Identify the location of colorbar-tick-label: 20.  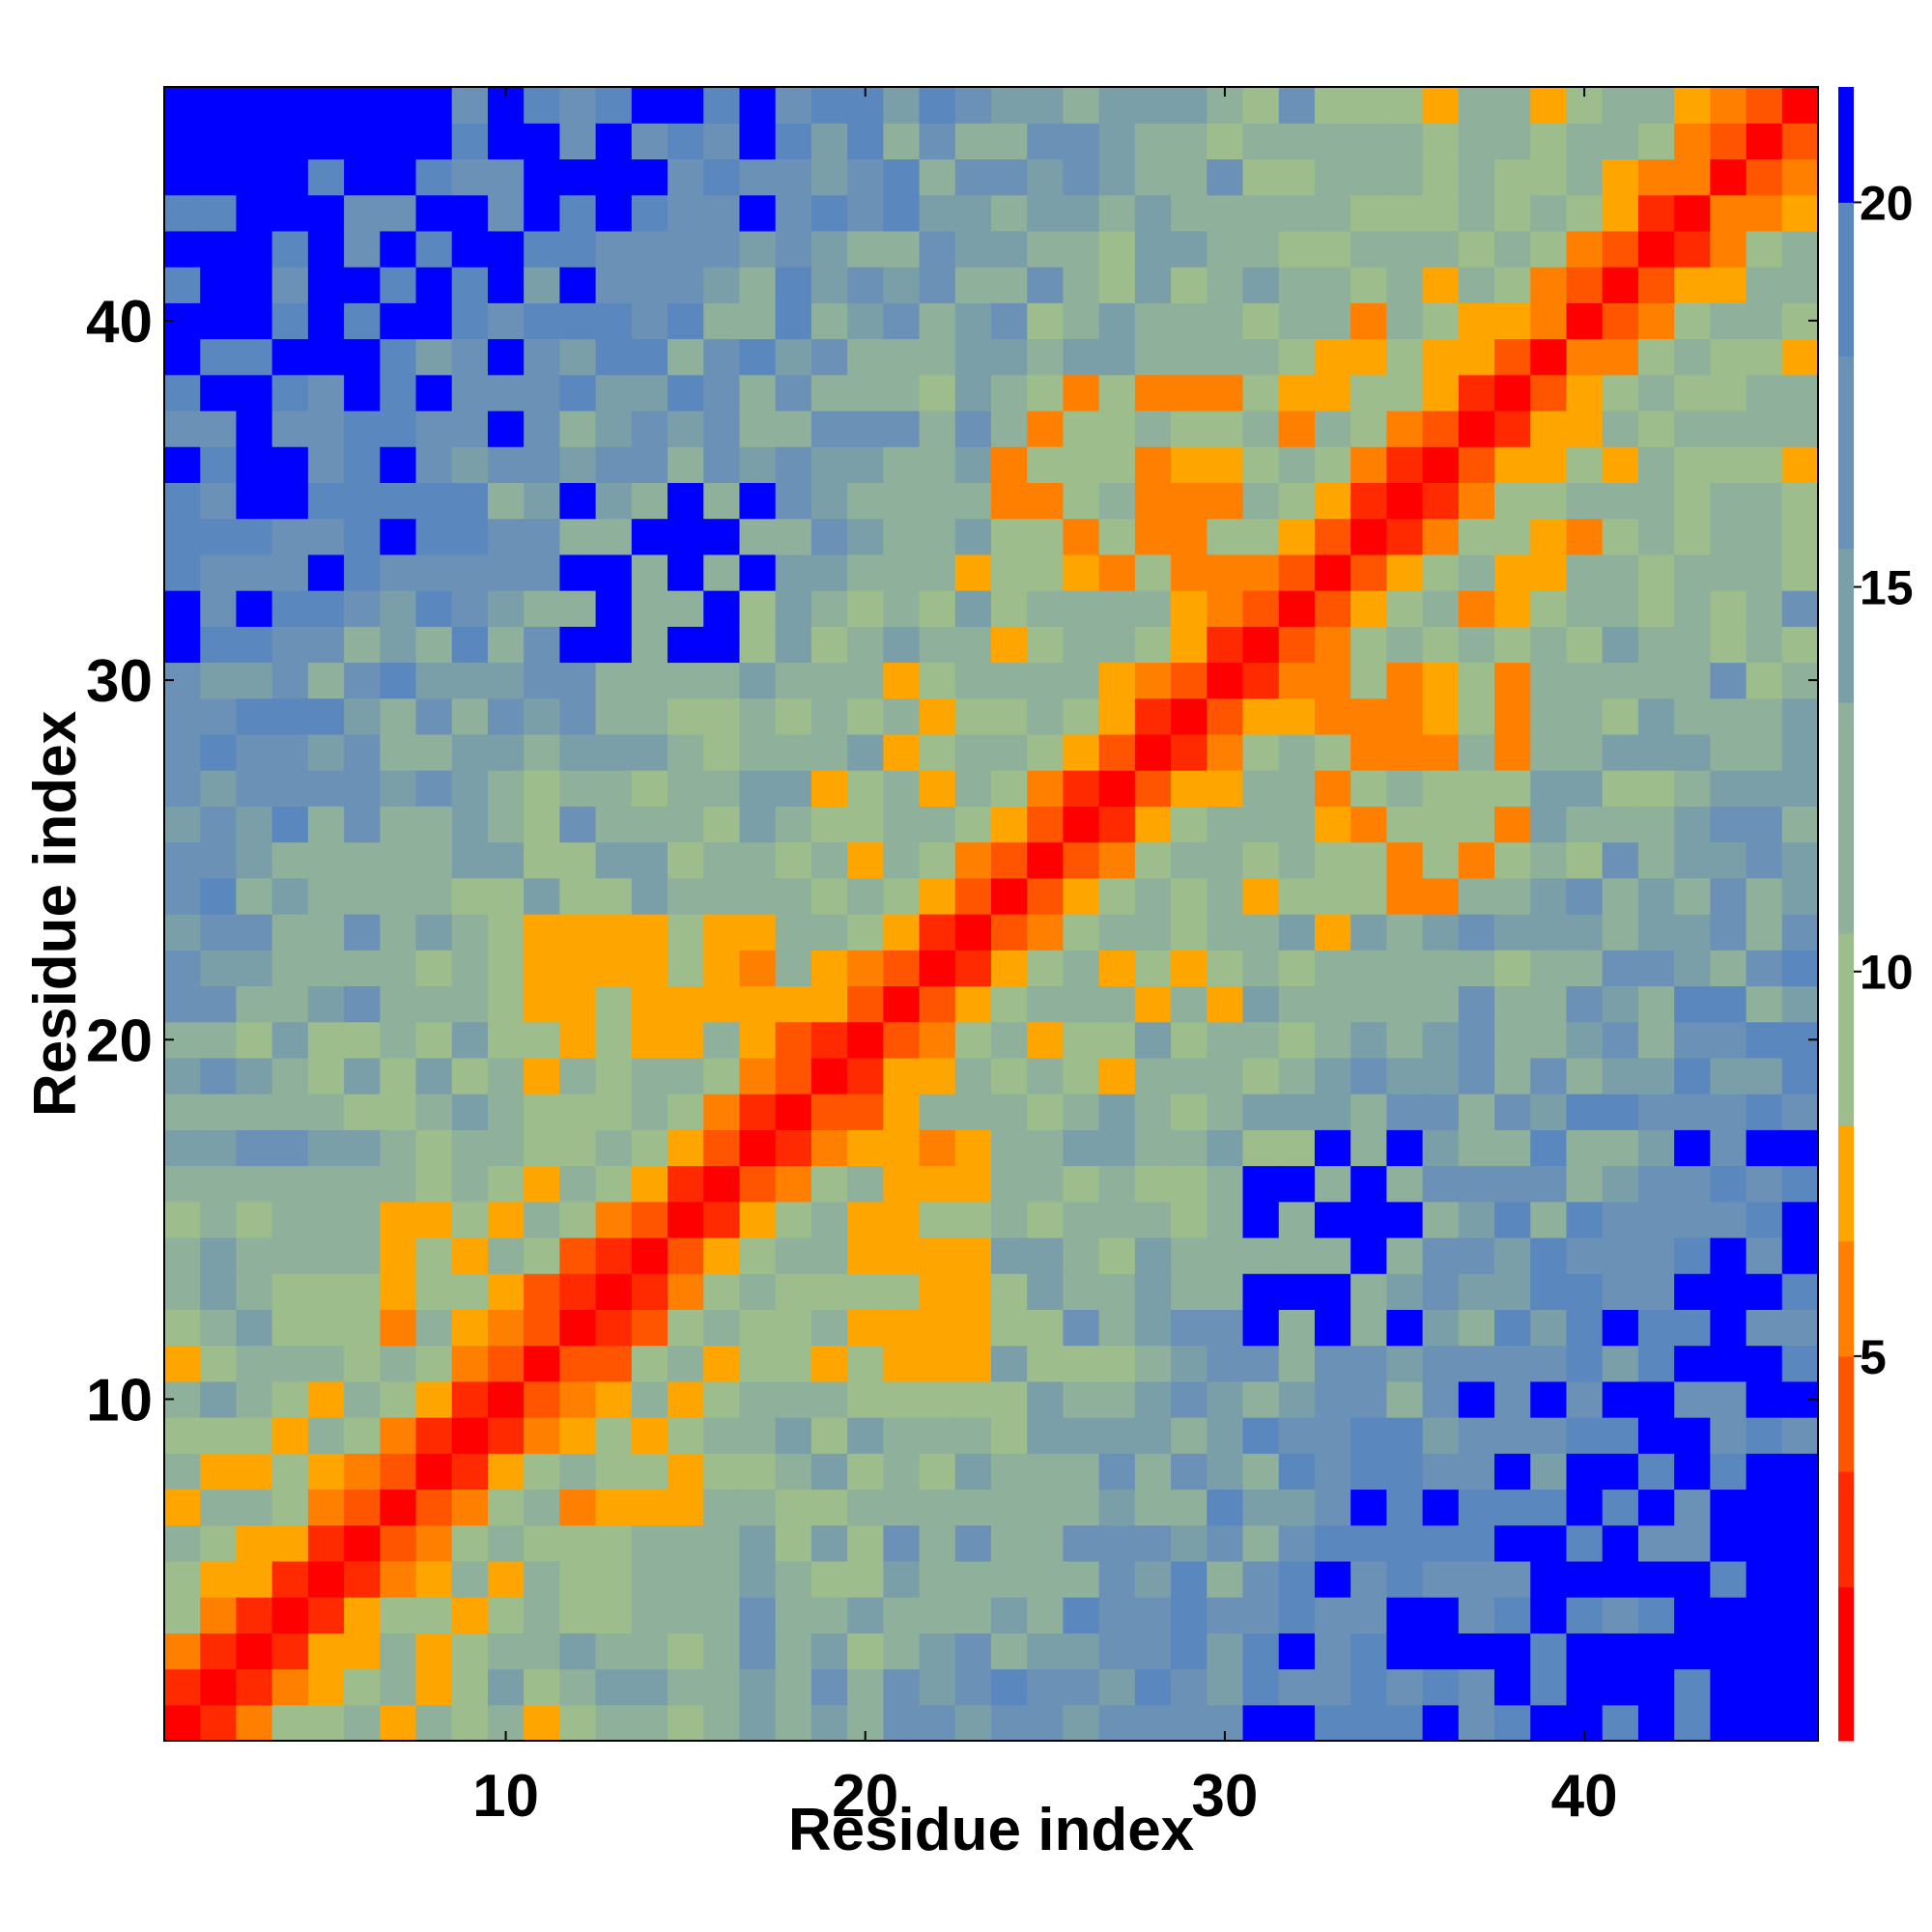
(1887, 203).